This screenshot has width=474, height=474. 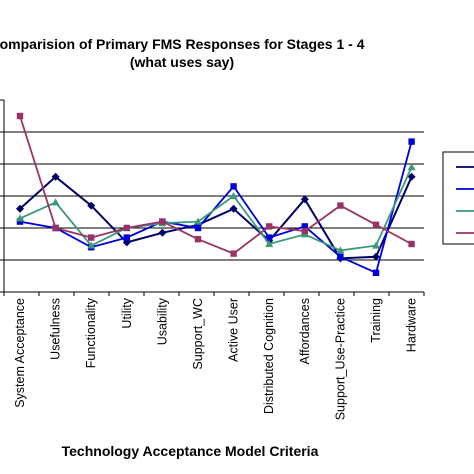 What do you see at coordinates (91, 332) in the screenshot?
I see `x-tick-label: Functionality` at bounding box center [91, 332].